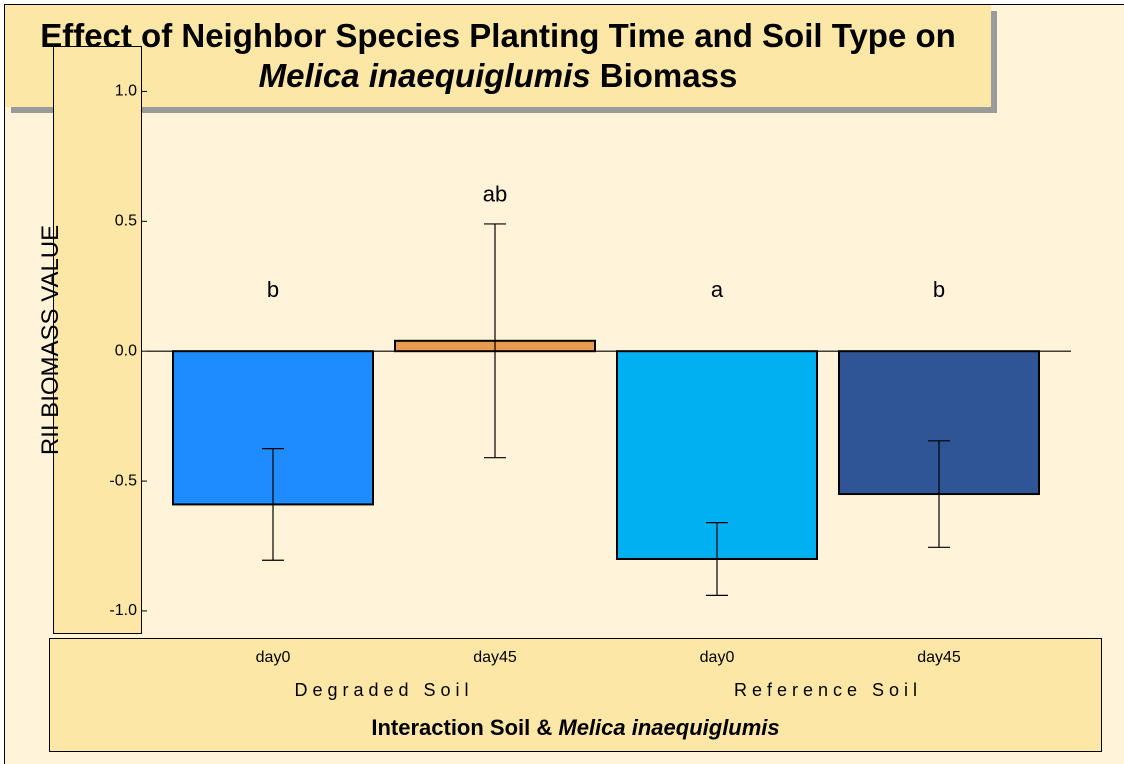 This screenshot has width=1124, height=764. Describe the element at coordinates (126, 221) in the screenshot. I see `y-tick-label: 0.5` at that location.